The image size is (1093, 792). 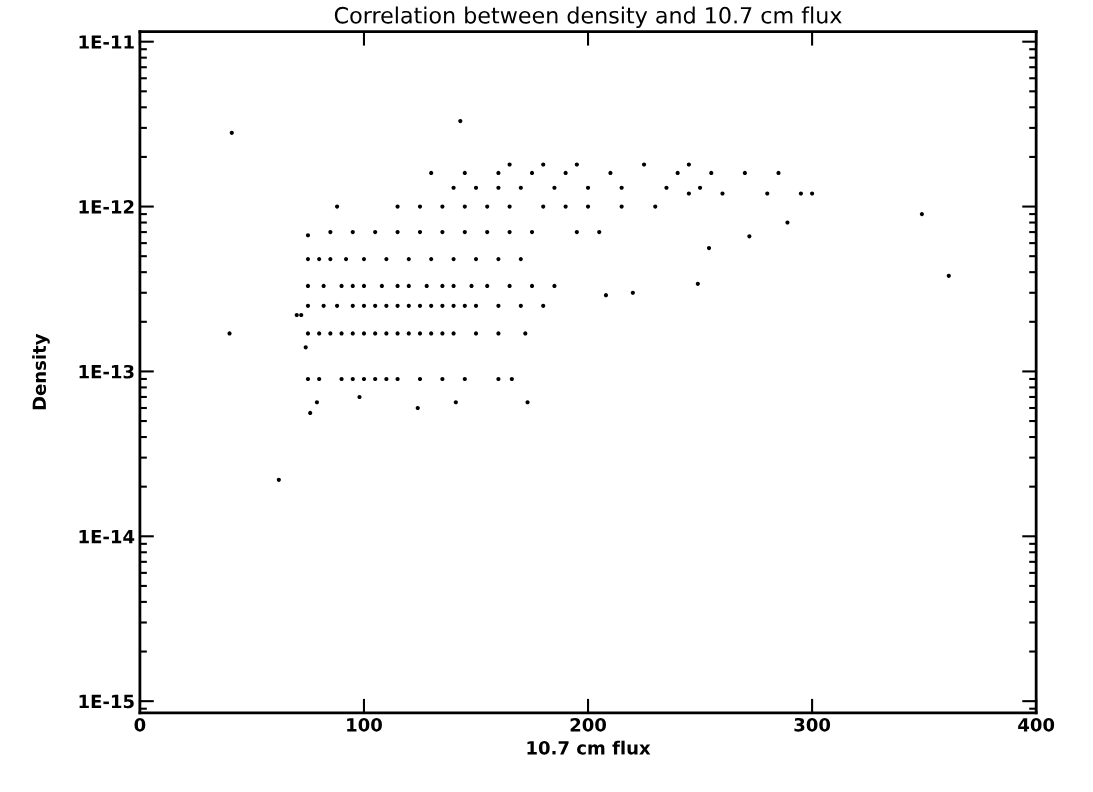 I want to click on x-tick-label: 400, so click(x=1036, y=724).